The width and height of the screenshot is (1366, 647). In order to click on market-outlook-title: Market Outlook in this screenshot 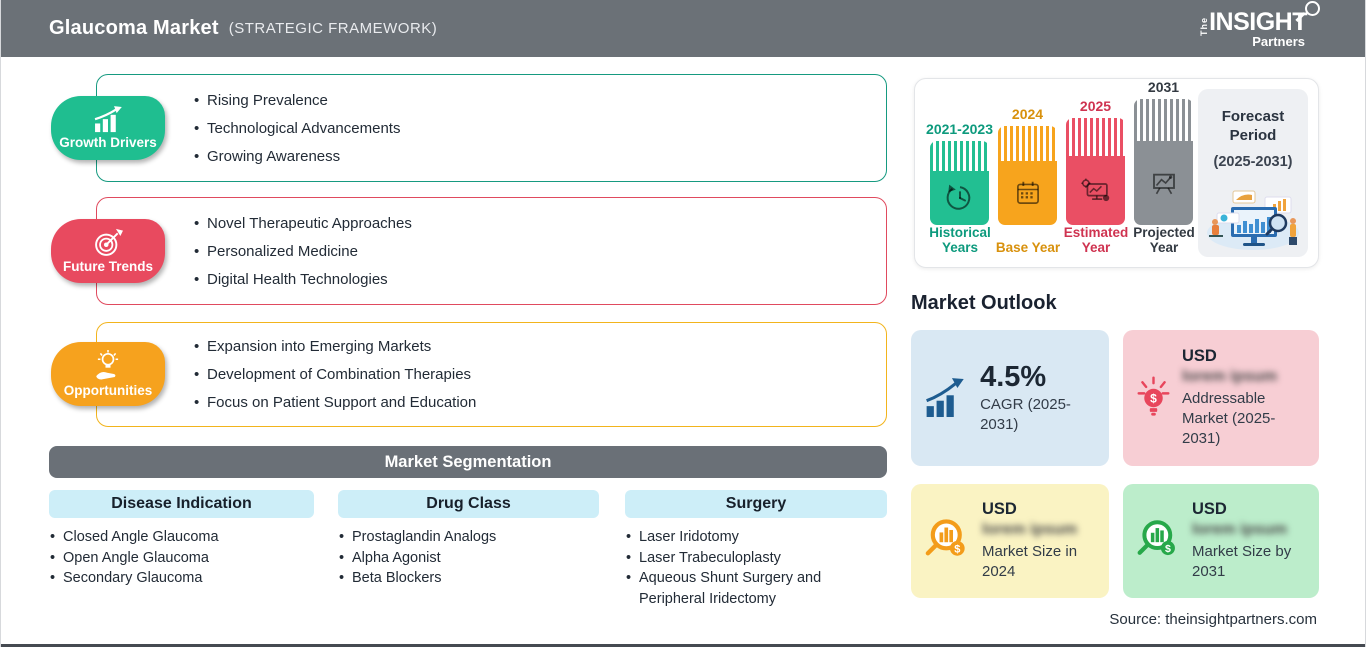, I will do `click(984, 303)`.